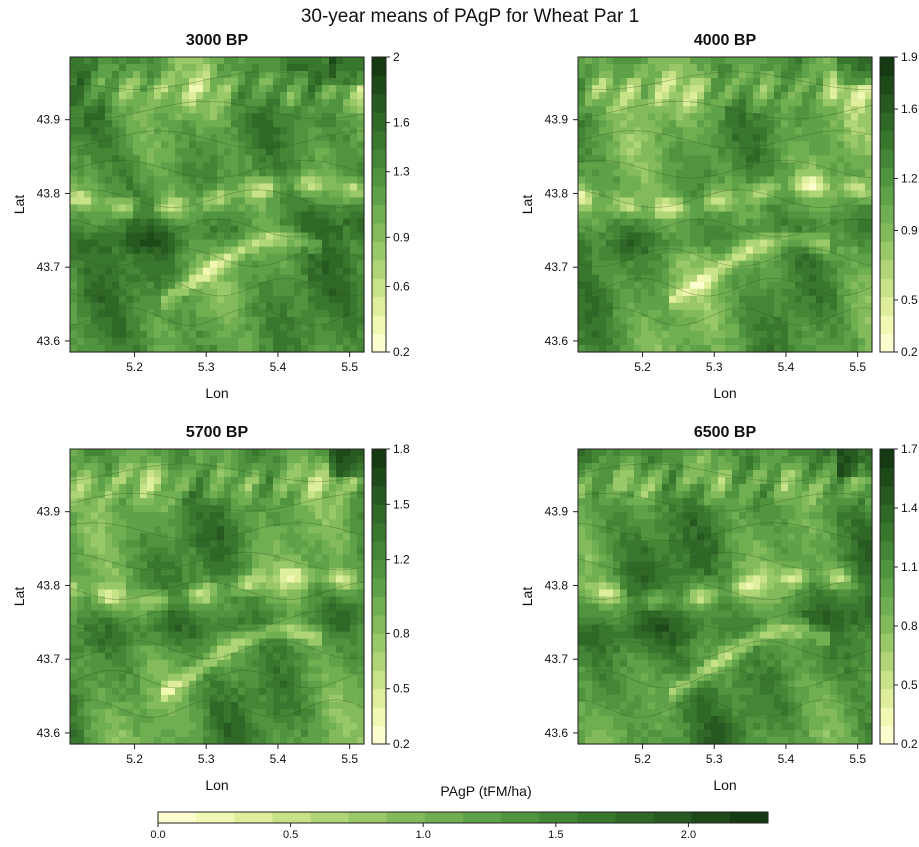  I want to click on colorbar-swatch, so click(379, 140).